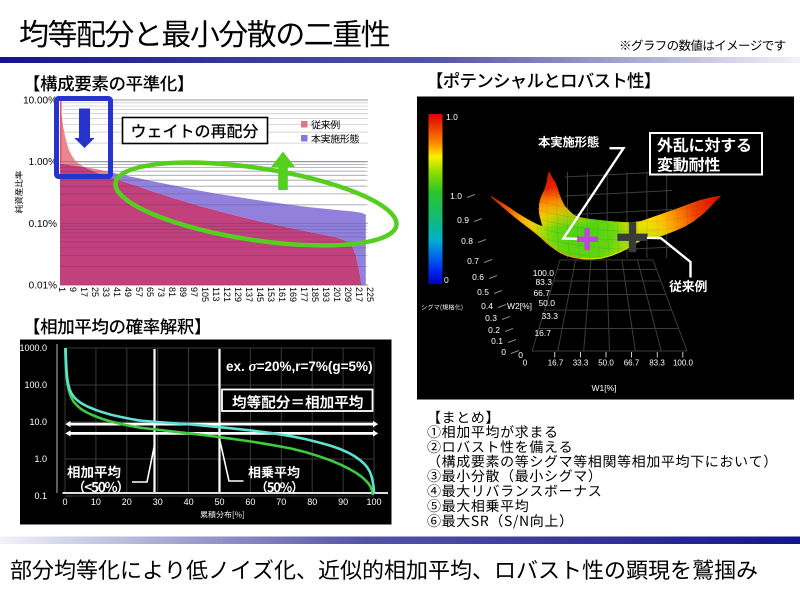 The image size is (800, 600). What do you see at coordinates (40, 101) in the screenshot?
I see `svg-text: 10.00%` at bounding box center [40, 101].